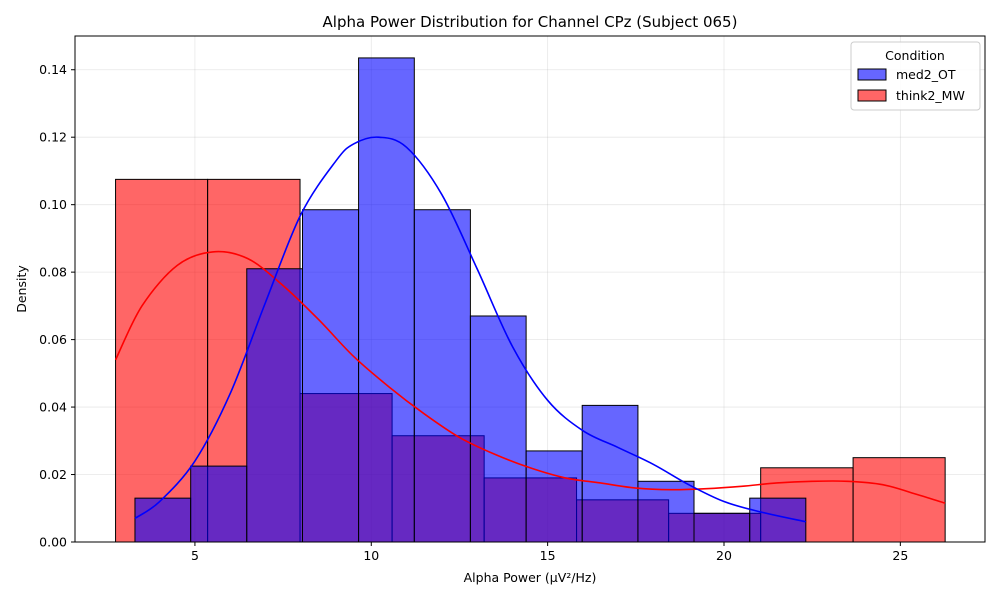 This screenshot has height=604, width=1000. What do you see at coordinates (21, 289) in the screenshot?
I see `y-axis-label: Density` at bounding box center [21, 289].